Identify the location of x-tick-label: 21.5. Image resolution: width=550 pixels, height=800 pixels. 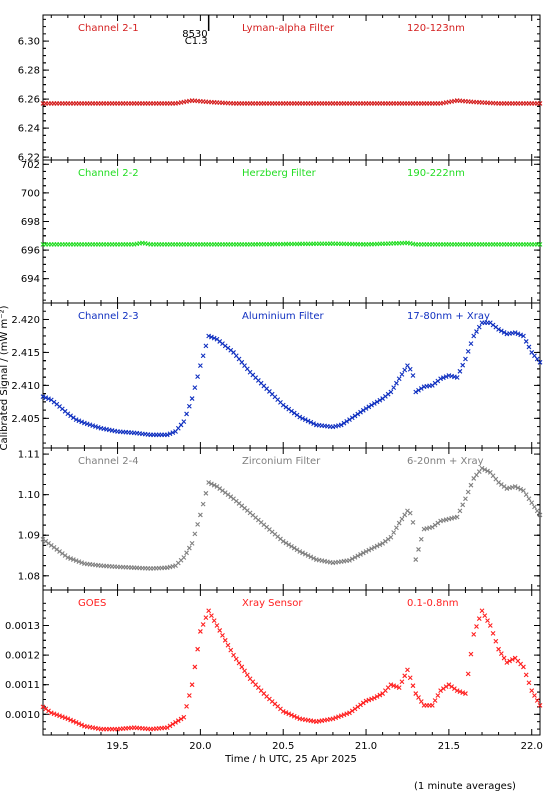
(449, 746).